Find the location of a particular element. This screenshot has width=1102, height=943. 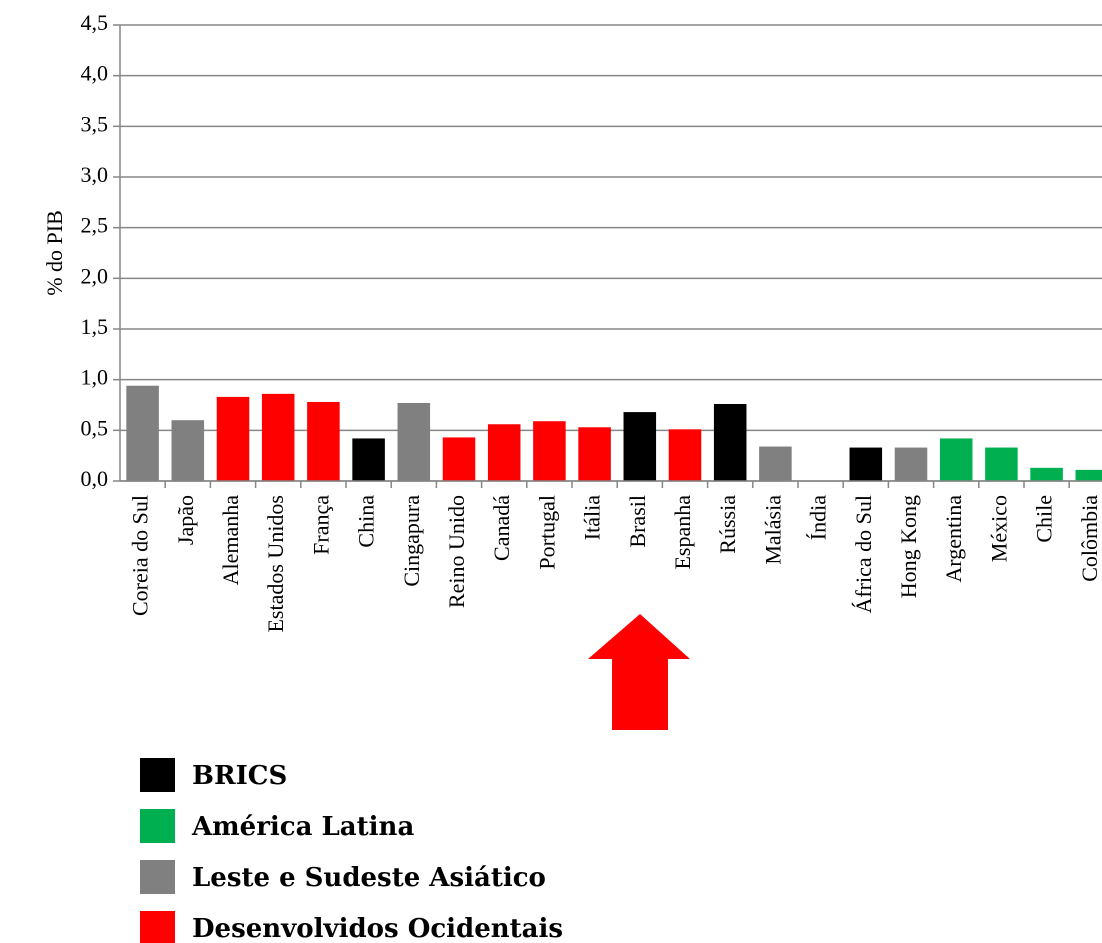

y-tick-label: 3,5 is located at coordinates (95, 123).